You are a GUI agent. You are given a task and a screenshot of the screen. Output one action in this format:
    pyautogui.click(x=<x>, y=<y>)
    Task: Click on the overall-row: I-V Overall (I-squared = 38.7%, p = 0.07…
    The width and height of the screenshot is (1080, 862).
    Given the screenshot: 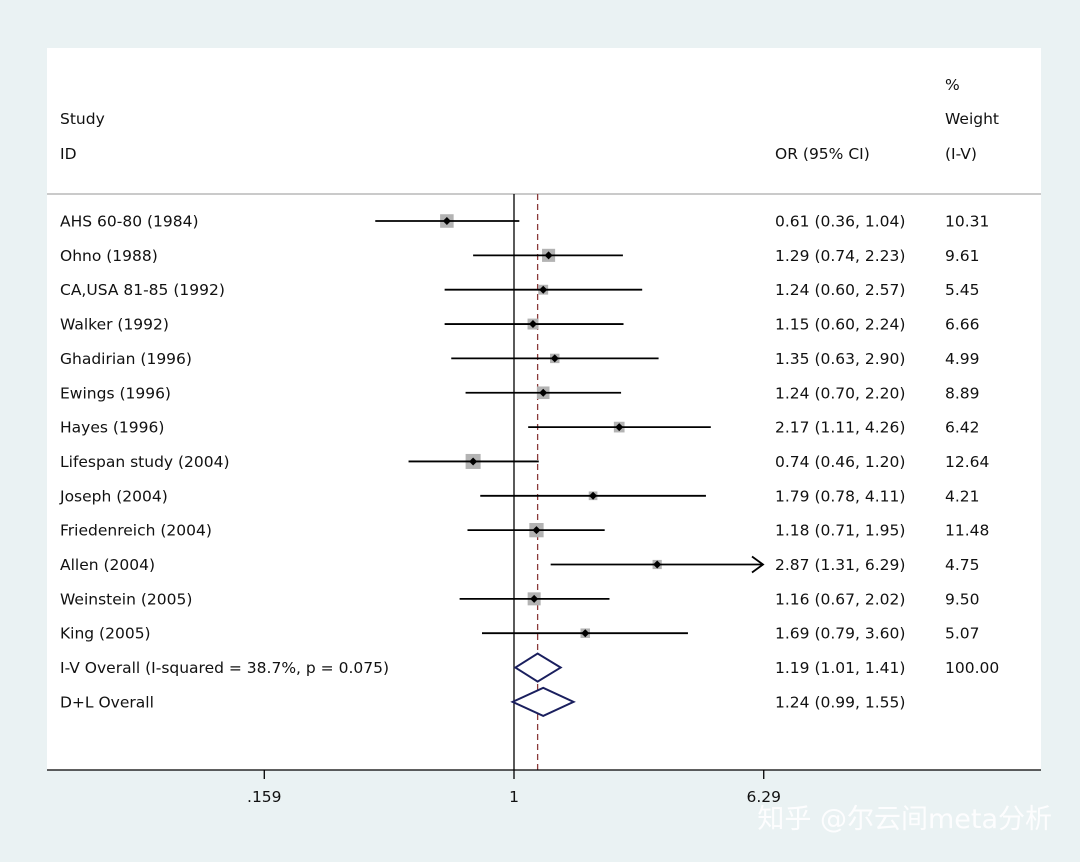 What is the action you would take?
    pyautogui.click(x=529, y=667)
    